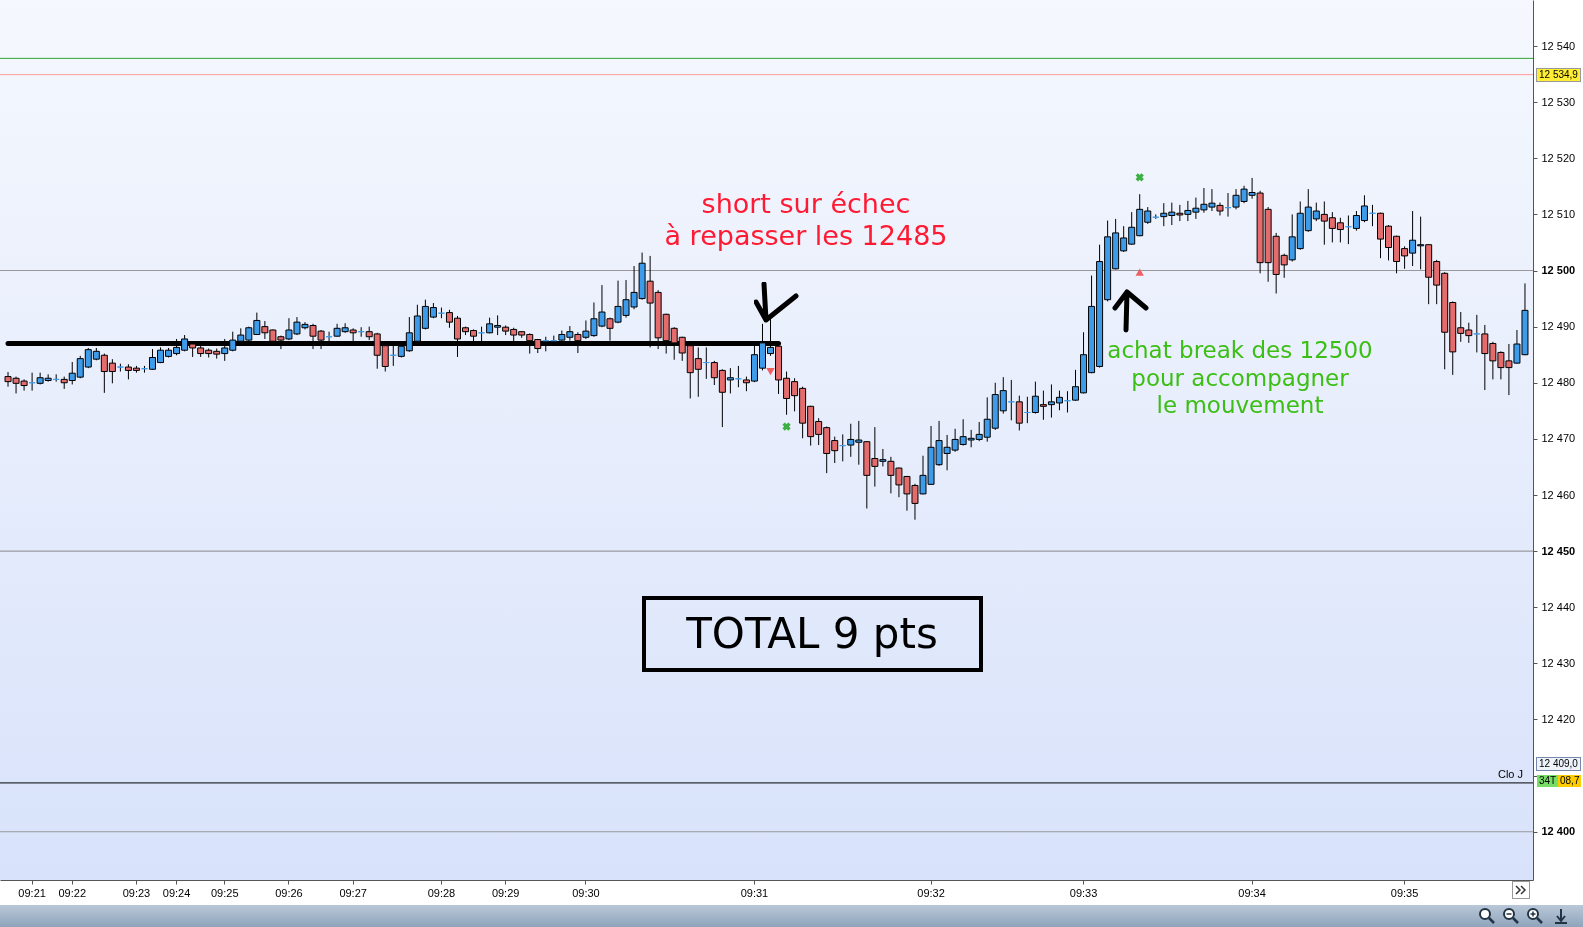 The height and width of the screenshot is (927, 1583). Describe the element at coordinates (1240, 378) in the screenshot. I see `annotation: achat break des 12500 pour accompagner le mouvement` at that location.